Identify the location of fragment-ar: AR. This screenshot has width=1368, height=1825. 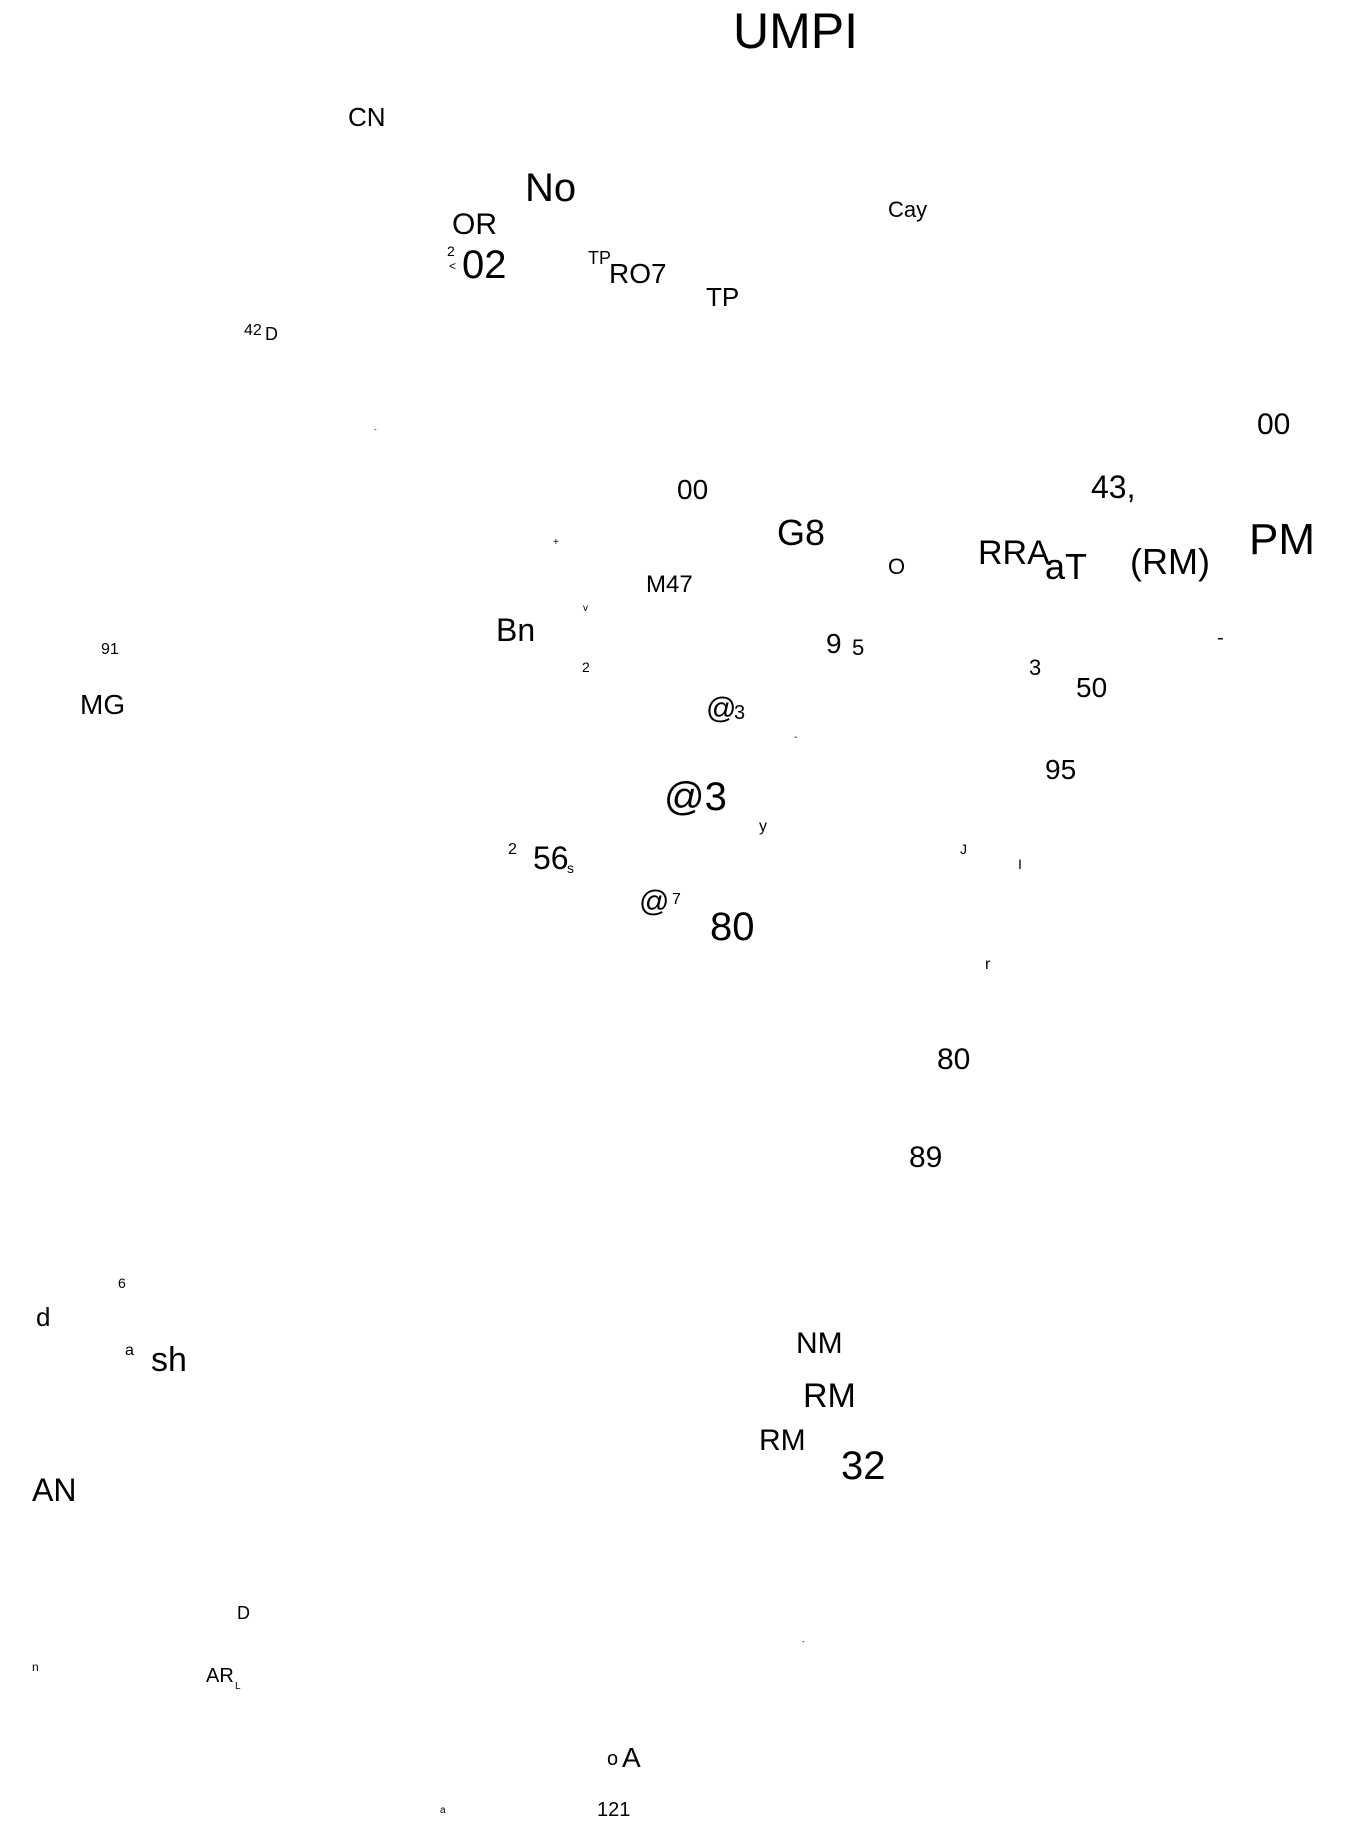
(220, 1676).